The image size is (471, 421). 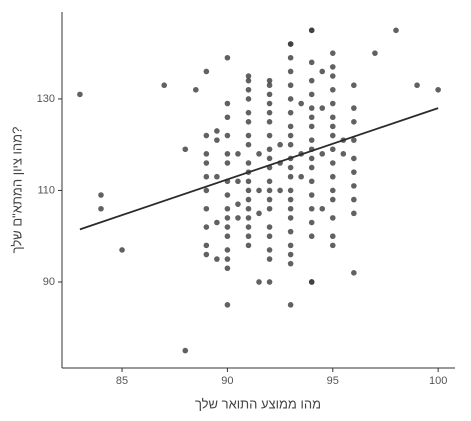 What do you see at coordinates (46, 99) in the screenshot?
I see `y-tick-label: 130` at bounding box center [46, 99].